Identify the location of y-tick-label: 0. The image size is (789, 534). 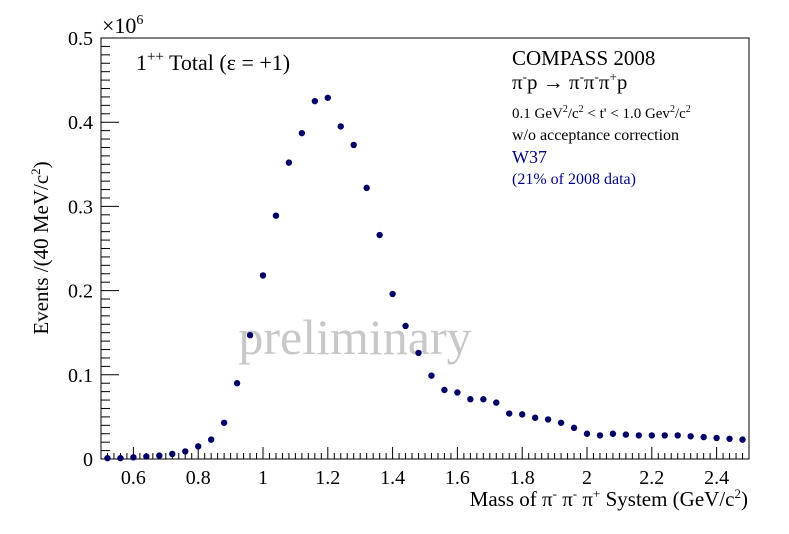
(88, 460).